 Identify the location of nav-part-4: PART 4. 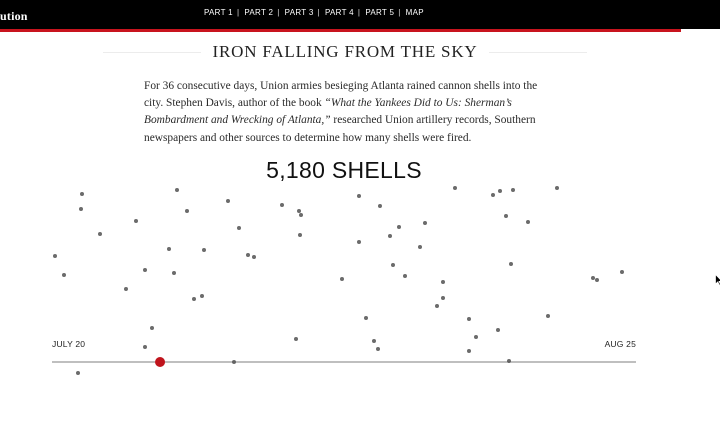
(339, 12).